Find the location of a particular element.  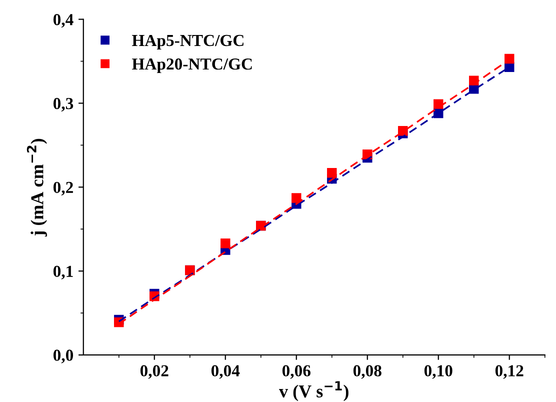

x-tick-label: 0,06 is located at coordinates (296, 372).